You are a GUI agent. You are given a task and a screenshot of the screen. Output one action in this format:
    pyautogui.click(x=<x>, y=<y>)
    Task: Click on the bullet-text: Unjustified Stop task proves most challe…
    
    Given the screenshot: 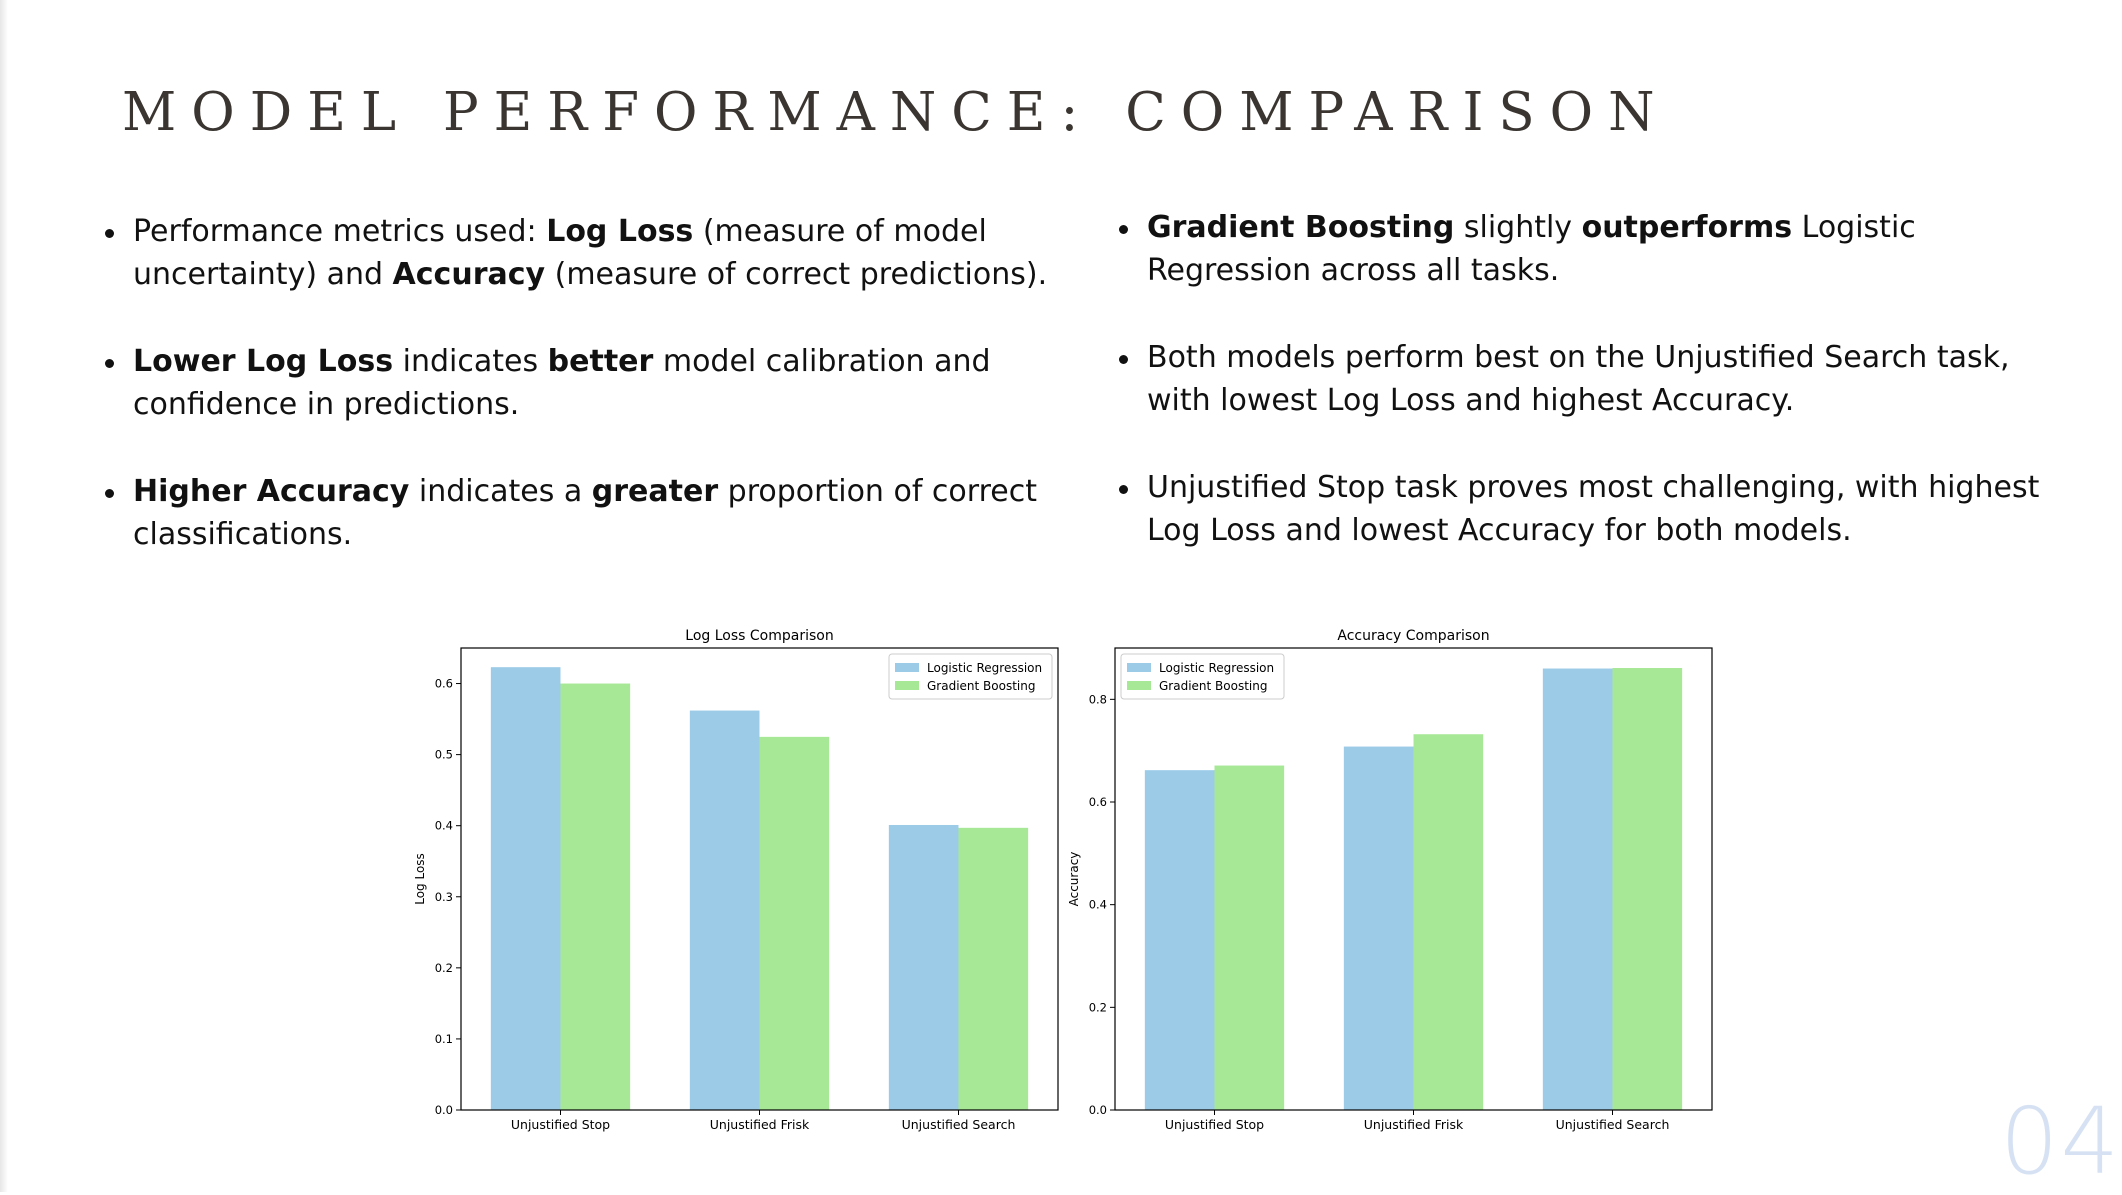 What is the action you would take?
    pyautogui.click(x=1593, y=509)
    